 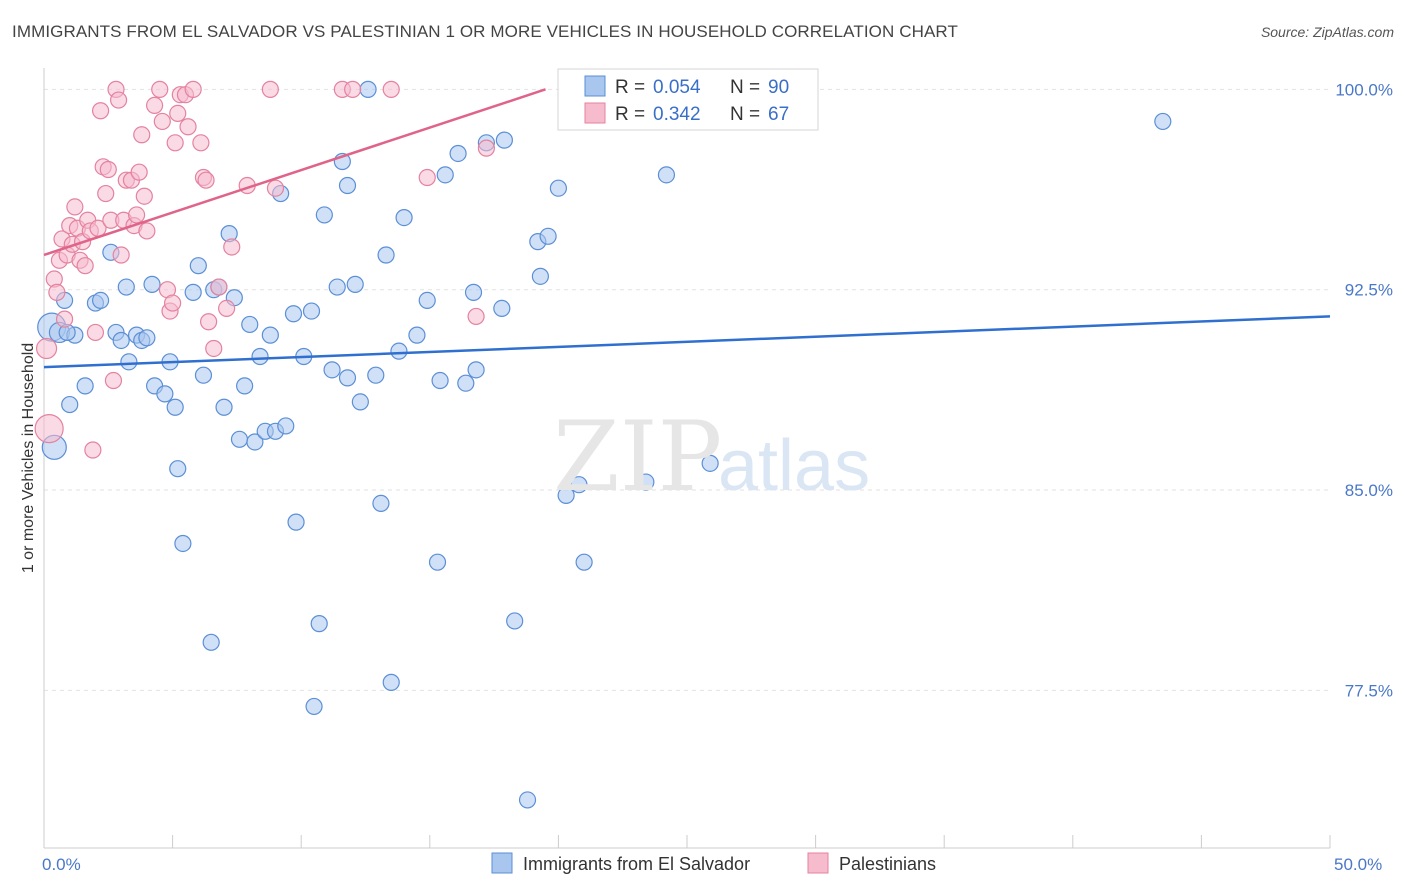 What do you see at coordinates (887, 864) in the screenshot?
I see `series-legend-label-pink: Palestinians` at bounding box center [887, 864].